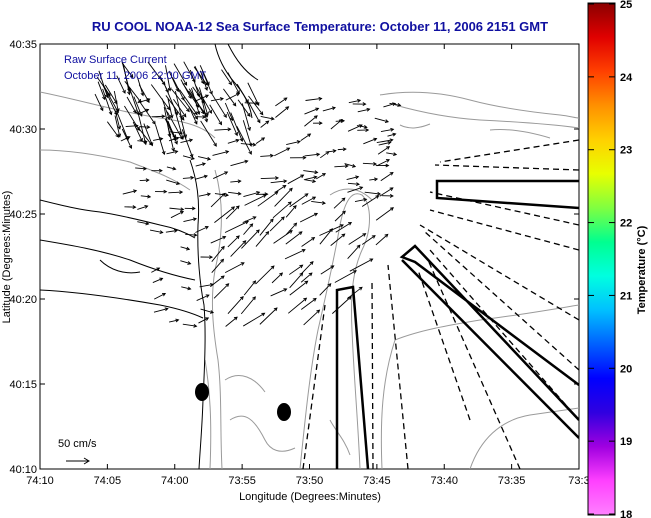 The height and width of the screenshot is (518, 651). Describe the element at coordinates (23, 470) in the screenshot. I see `y-tick-label: 40:10` at that location.